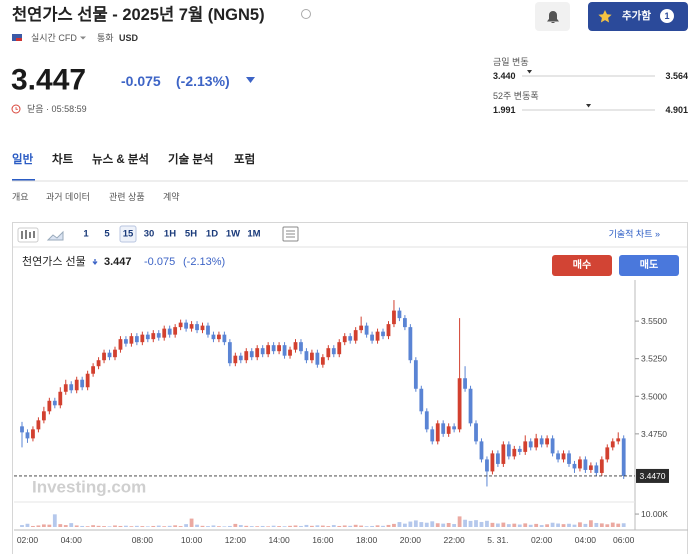 The image size is (692, 554). What do you see at coordinates (676, 76) in the screenshot?
I see `range-high: 3.564` at bounding box center [676, 76].